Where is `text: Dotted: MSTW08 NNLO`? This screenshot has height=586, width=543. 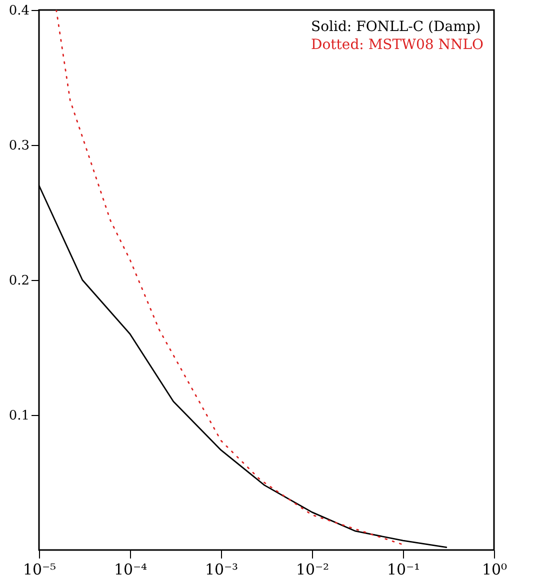 text: Dotted: MSTW08 NNLO is located at coordinates (397, 45).